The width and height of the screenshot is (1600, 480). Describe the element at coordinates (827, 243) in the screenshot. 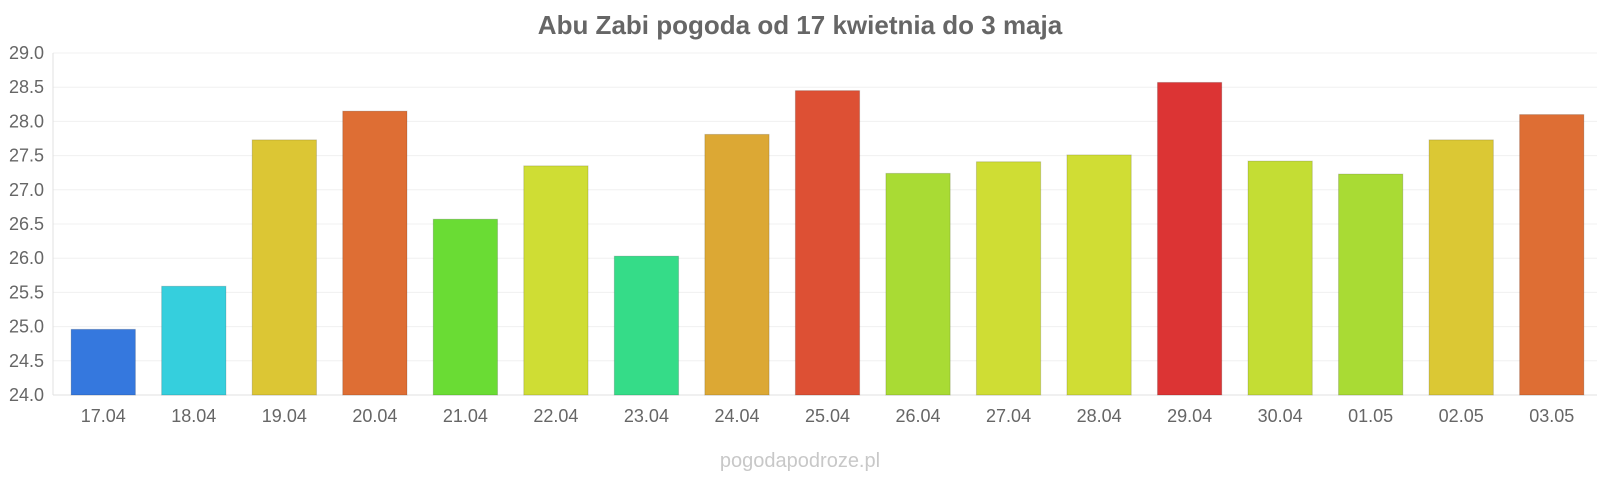

I see `bar-25.04` at that location.